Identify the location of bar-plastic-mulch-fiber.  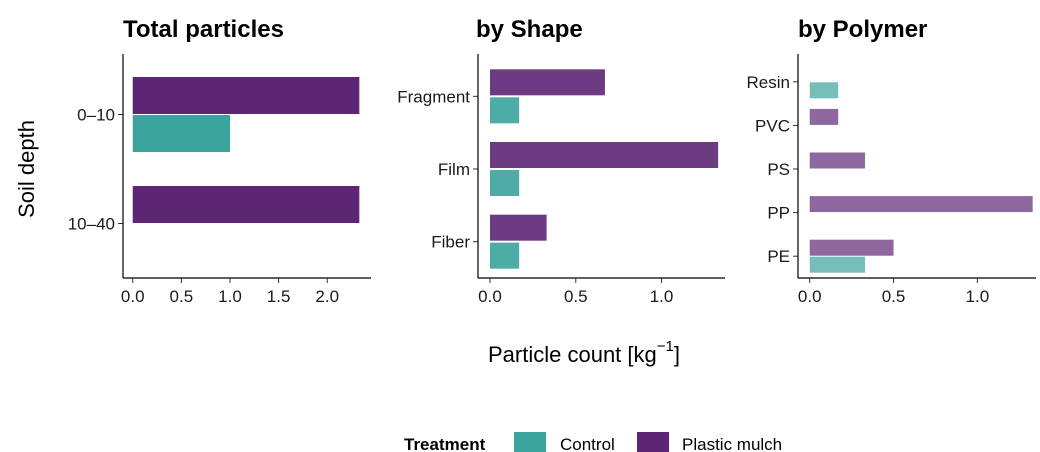
(518, 227).